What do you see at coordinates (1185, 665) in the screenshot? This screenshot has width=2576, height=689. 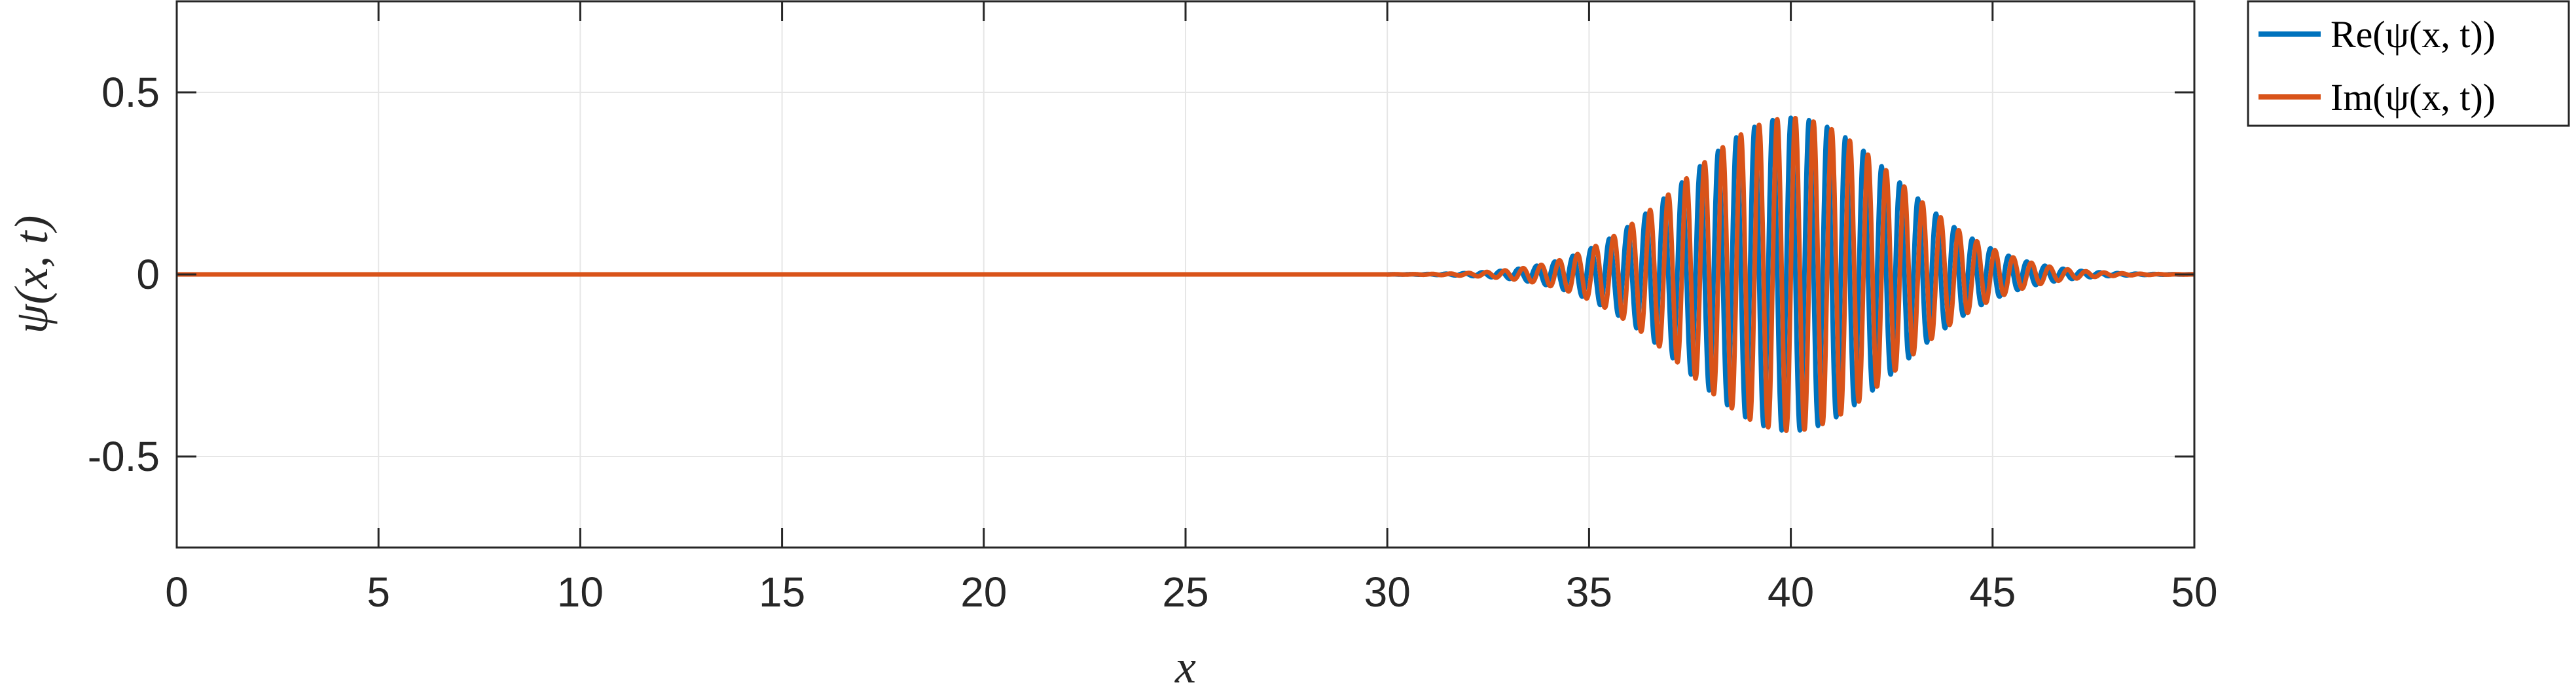 I see `x-axis-title: x` at bounding box center [1185, 665].